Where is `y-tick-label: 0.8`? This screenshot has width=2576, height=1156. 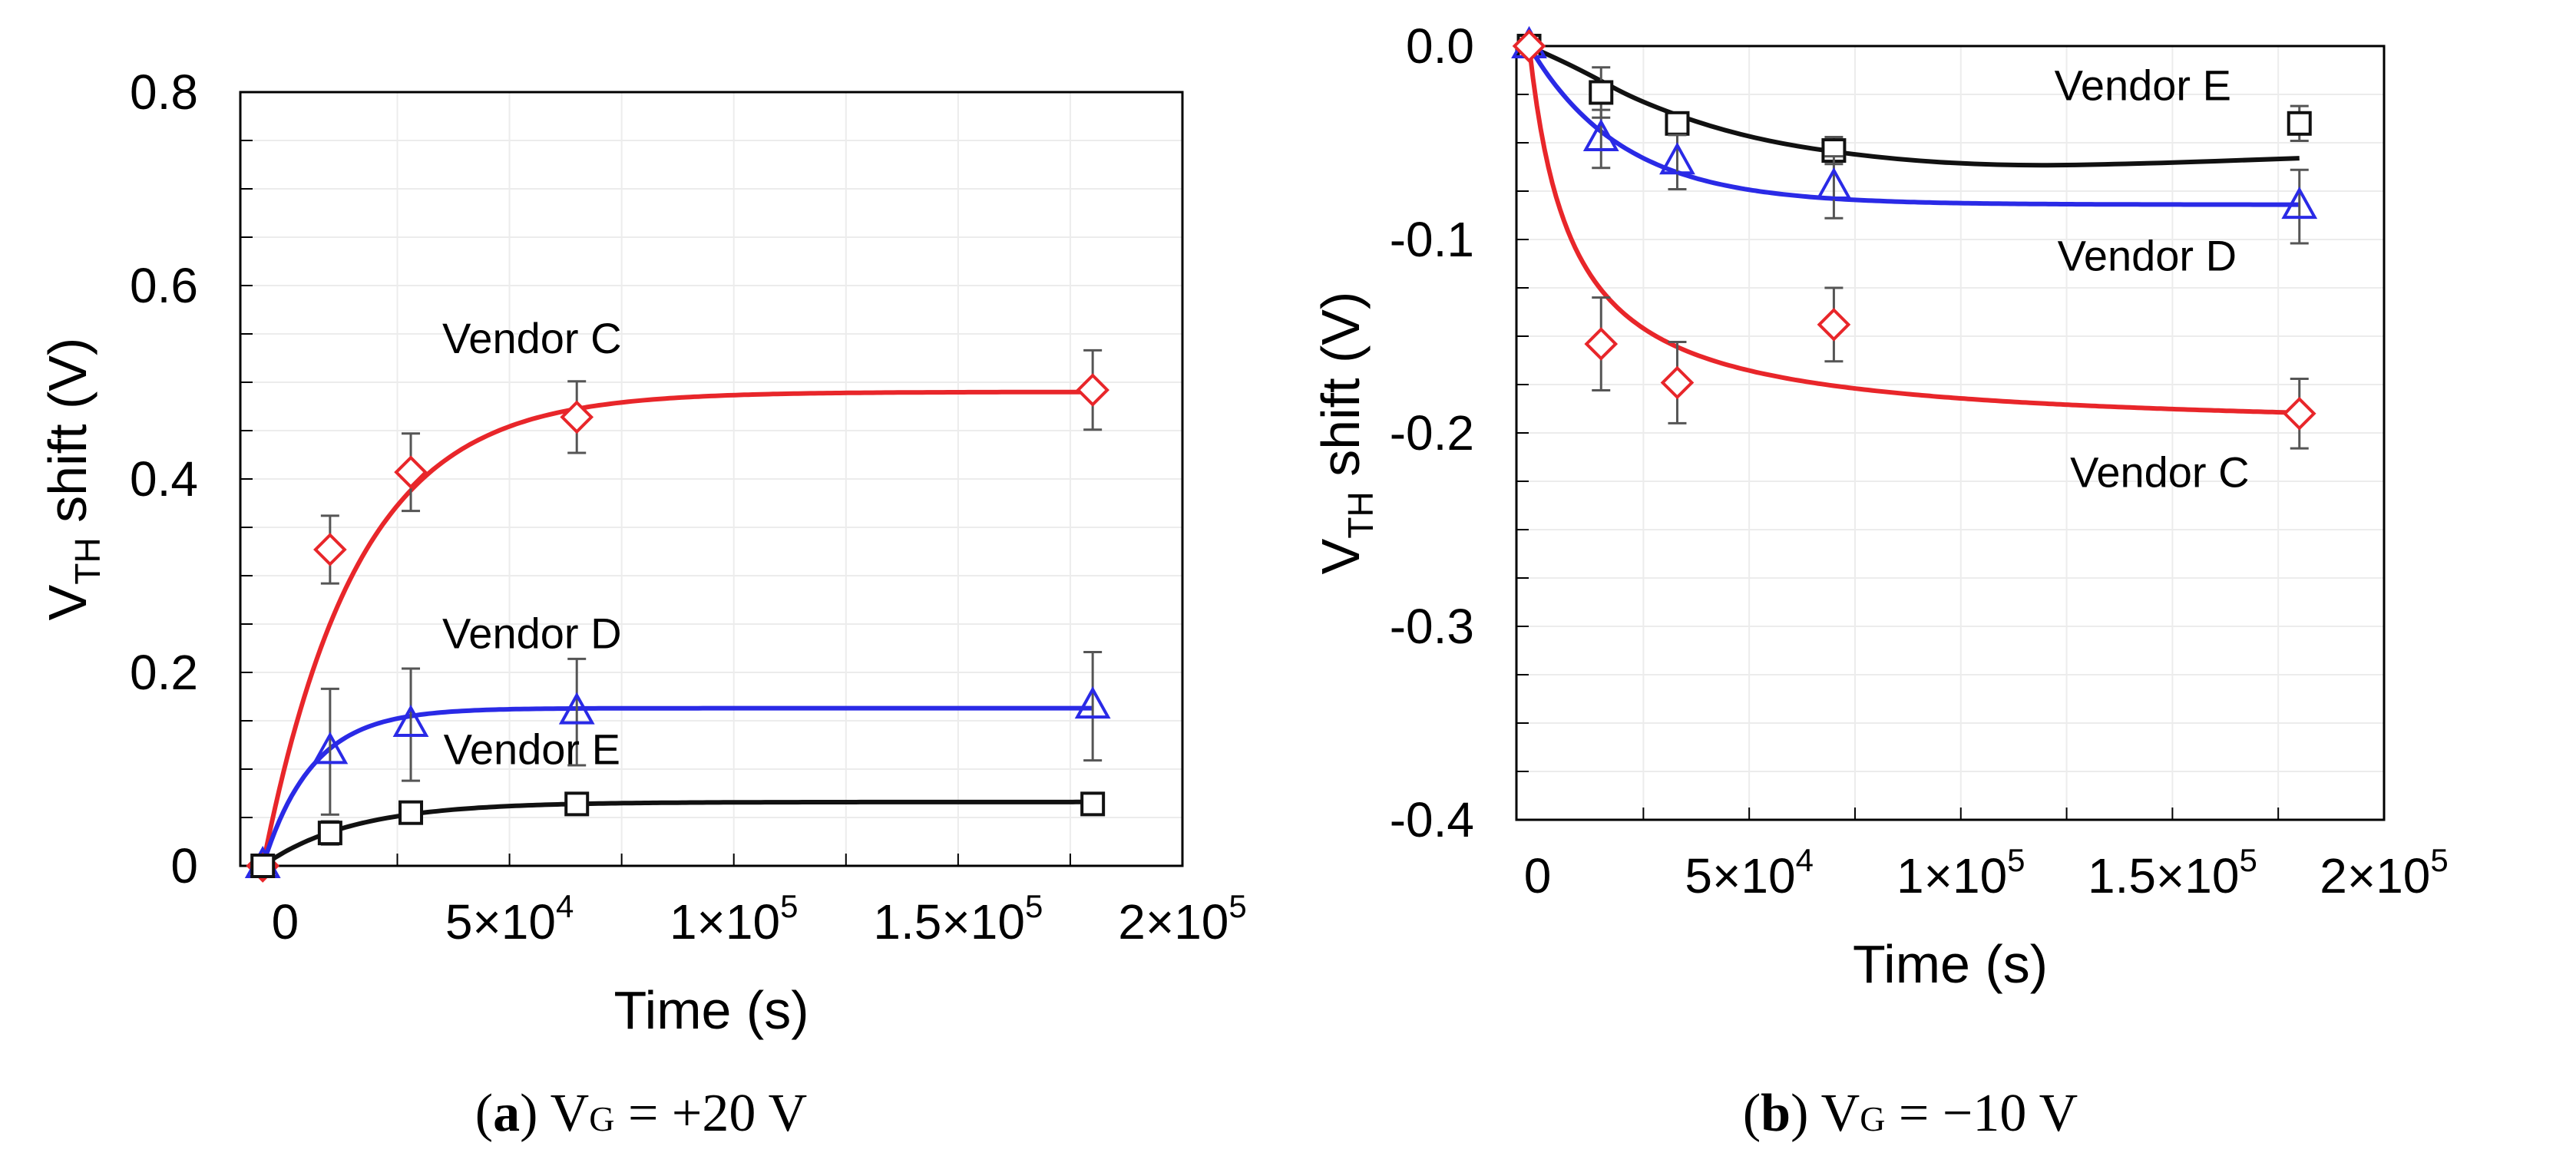
y-tick-label: 0.8 is located at coordinates (164, 92).